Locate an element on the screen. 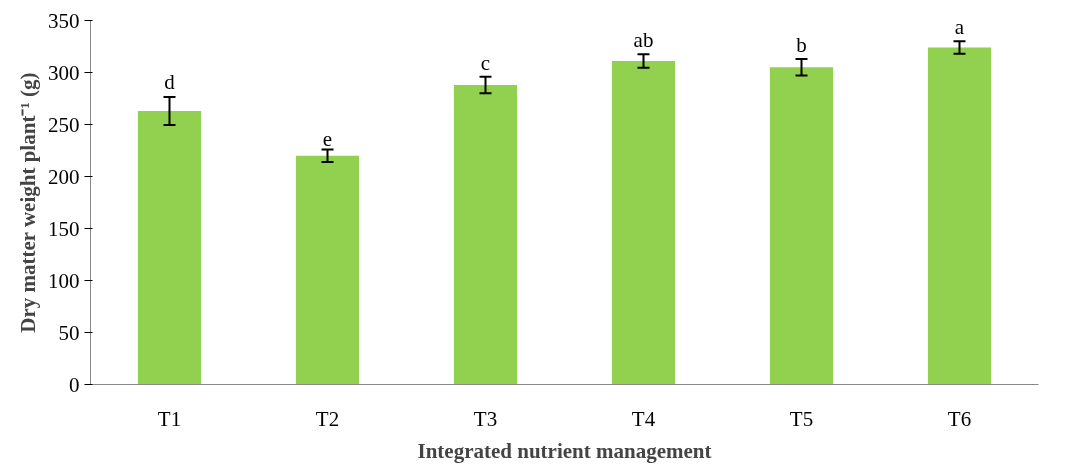 The height and width of the screenshot is (465, 1068). annotation: a is located at coordinates (959, 27).